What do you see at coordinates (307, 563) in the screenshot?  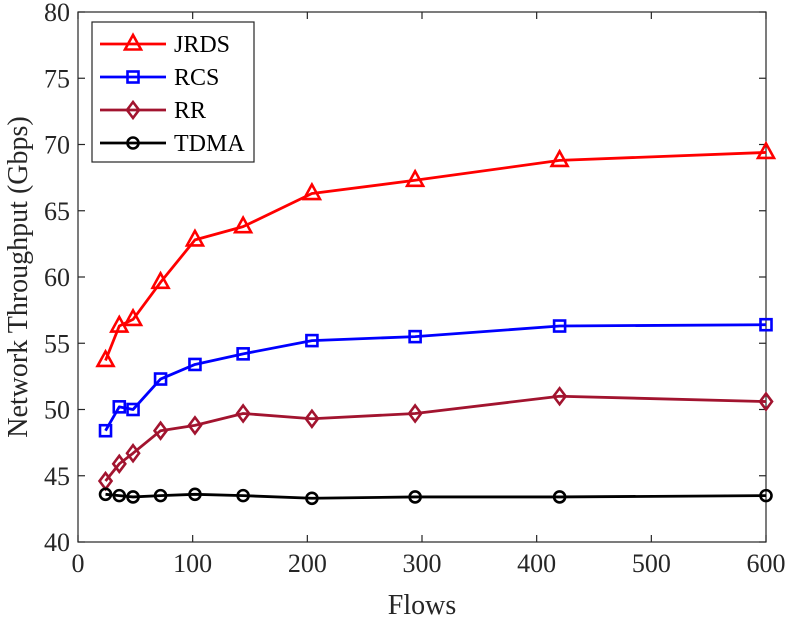 I see `x-tick-label: 200` at bounding box center [307, 563].